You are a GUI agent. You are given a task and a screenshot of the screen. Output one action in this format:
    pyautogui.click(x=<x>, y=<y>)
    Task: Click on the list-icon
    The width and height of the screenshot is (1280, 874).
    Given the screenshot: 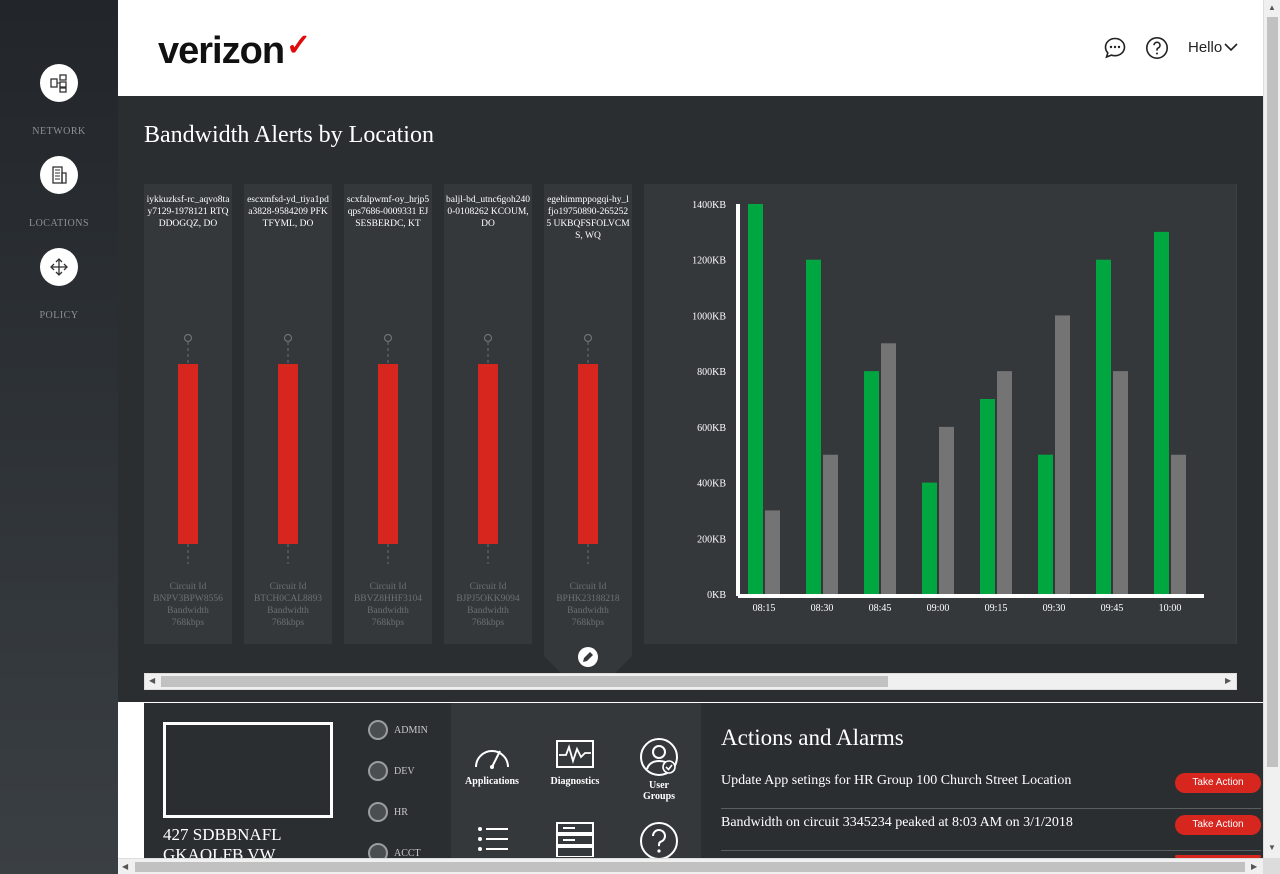 What is the action you would take?
    pyautogui.click(x=493, y=839)
    